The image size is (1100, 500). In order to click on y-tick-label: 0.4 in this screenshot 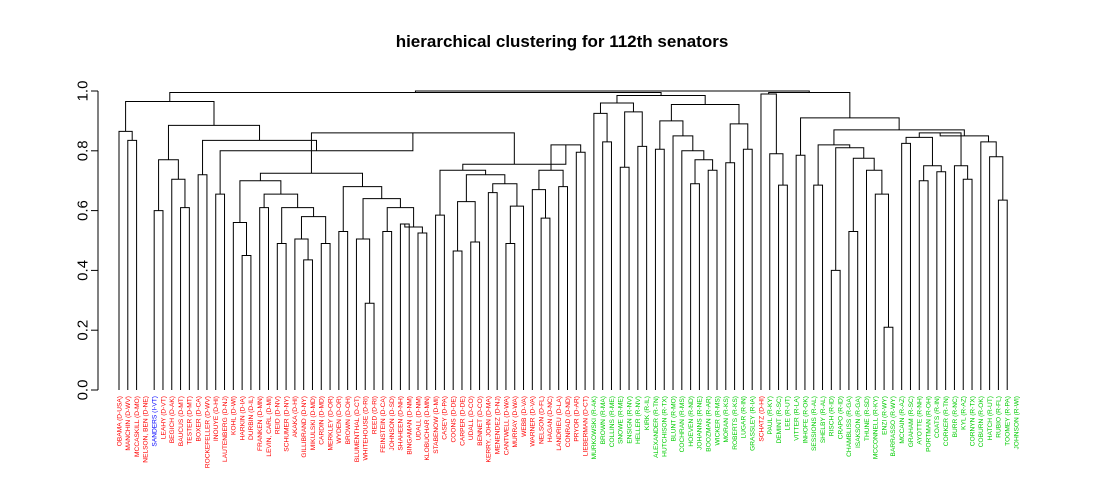, I will do `click(82, 270)`.